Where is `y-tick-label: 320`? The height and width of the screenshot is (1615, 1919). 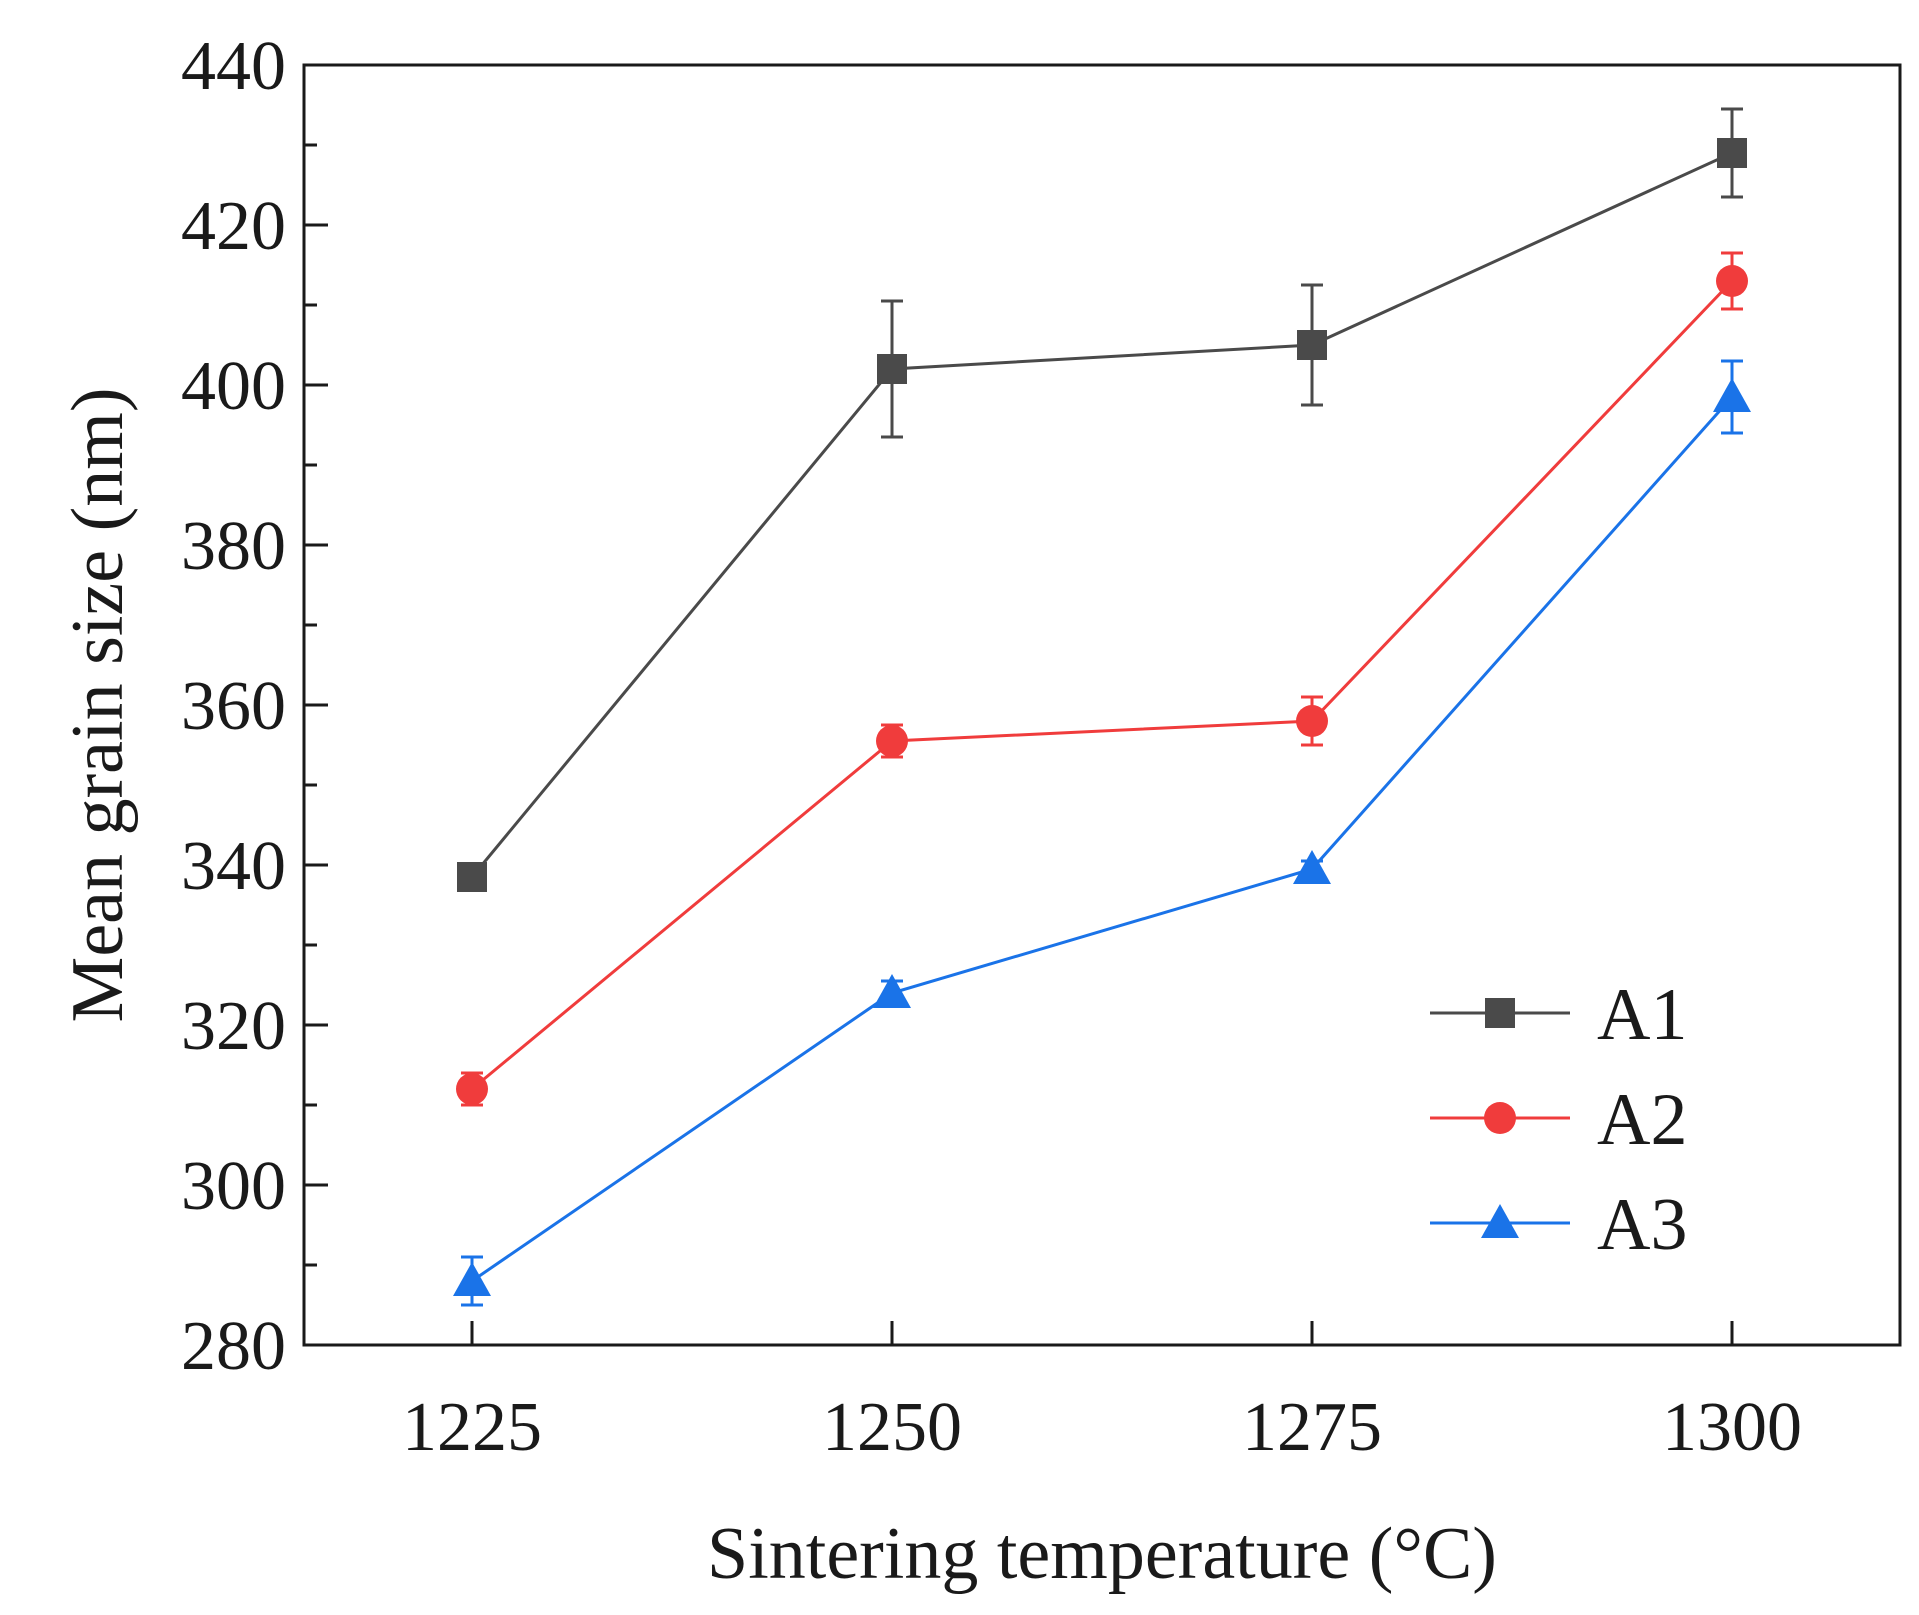 y-tick-label: 320 is located at coordinates (233, 1026).